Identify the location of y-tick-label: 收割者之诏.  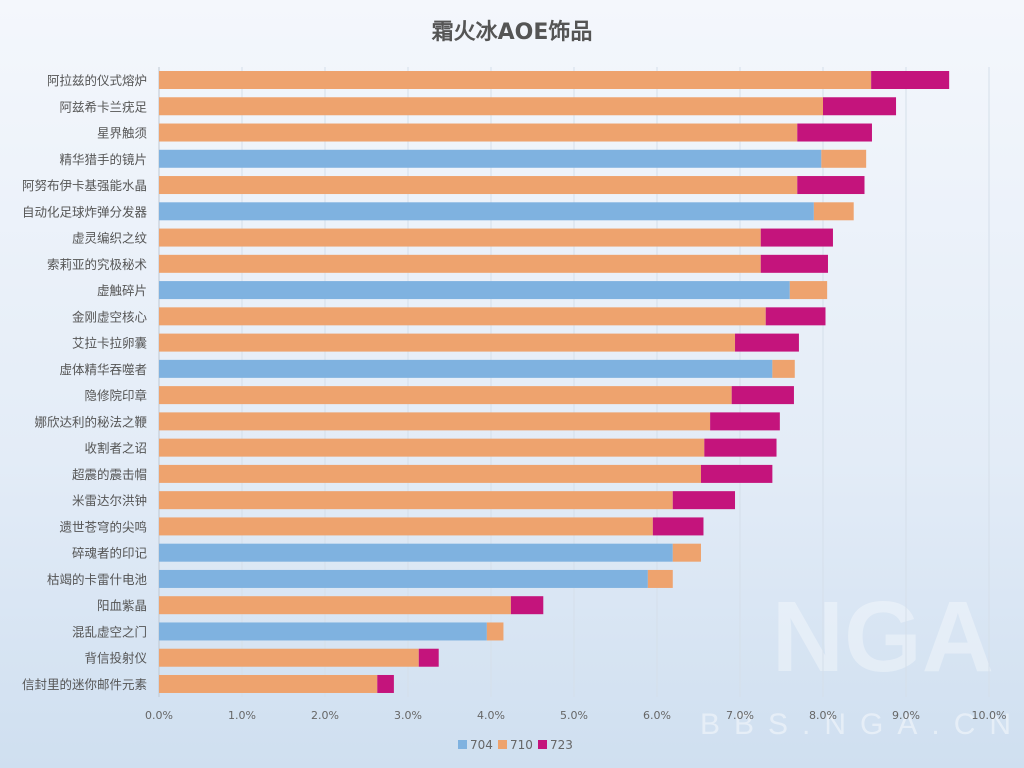
(115, 448).